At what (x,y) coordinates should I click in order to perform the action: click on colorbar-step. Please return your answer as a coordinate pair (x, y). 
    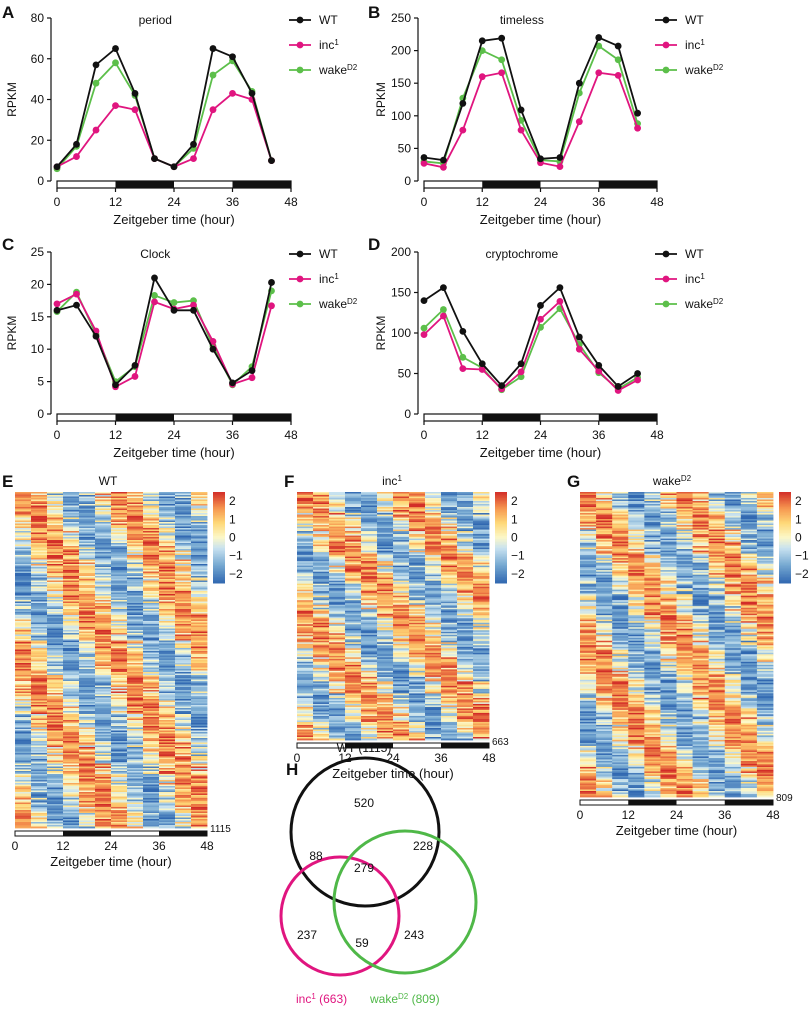
    Looking at the image, I should click on (219, 565).